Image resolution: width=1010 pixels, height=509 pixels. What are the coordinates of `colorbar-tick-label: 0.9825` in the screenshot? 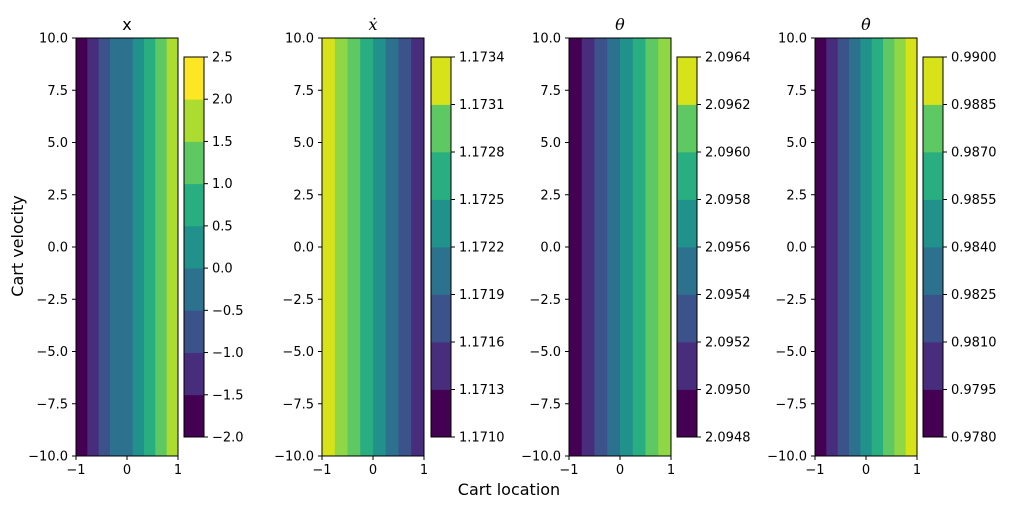 It's located at (974, 295).